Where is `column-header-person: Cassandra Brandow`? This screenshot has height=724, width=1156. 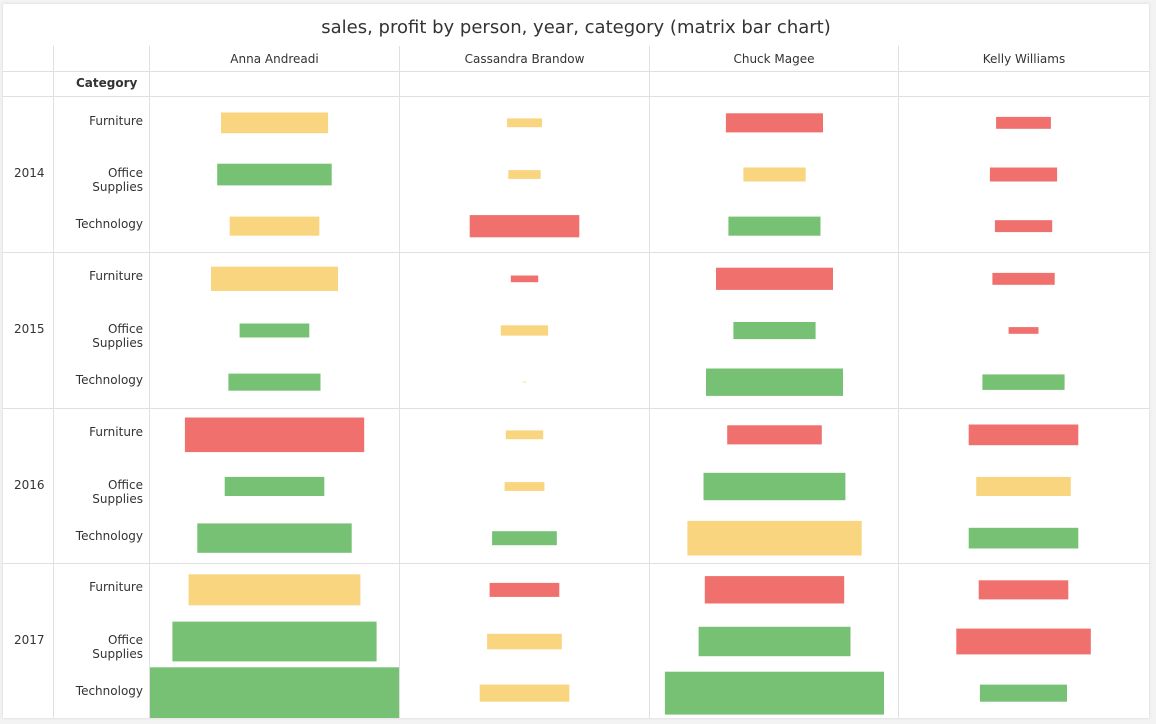 column-header-person: Cassandra Brandow is located at coordinates (524, 59).